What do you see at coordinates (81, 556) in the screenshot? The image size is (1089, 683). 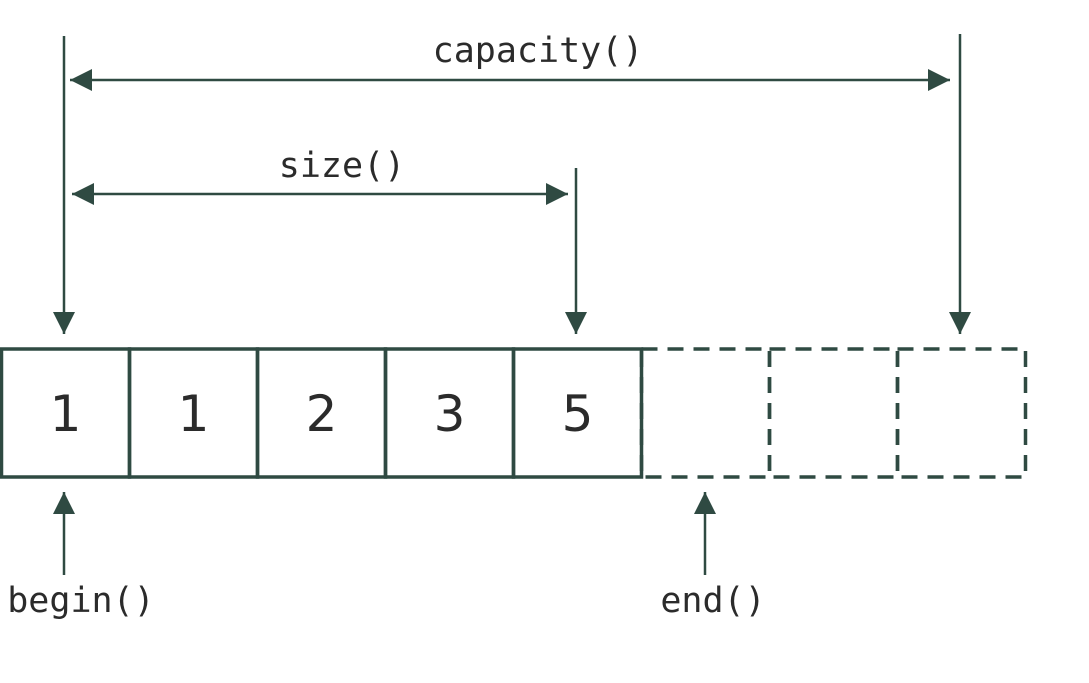 I see `begin-pointer: begin()` at bounding box center [81, 556].